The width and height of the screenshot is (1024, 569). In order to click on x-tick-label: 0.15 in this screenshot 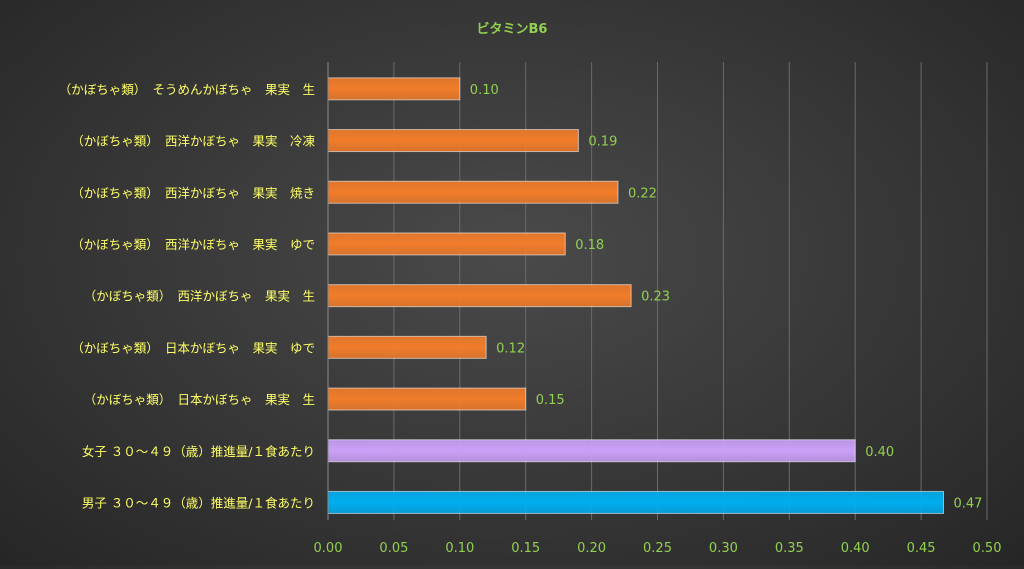, I will do `click(525, 548)`.